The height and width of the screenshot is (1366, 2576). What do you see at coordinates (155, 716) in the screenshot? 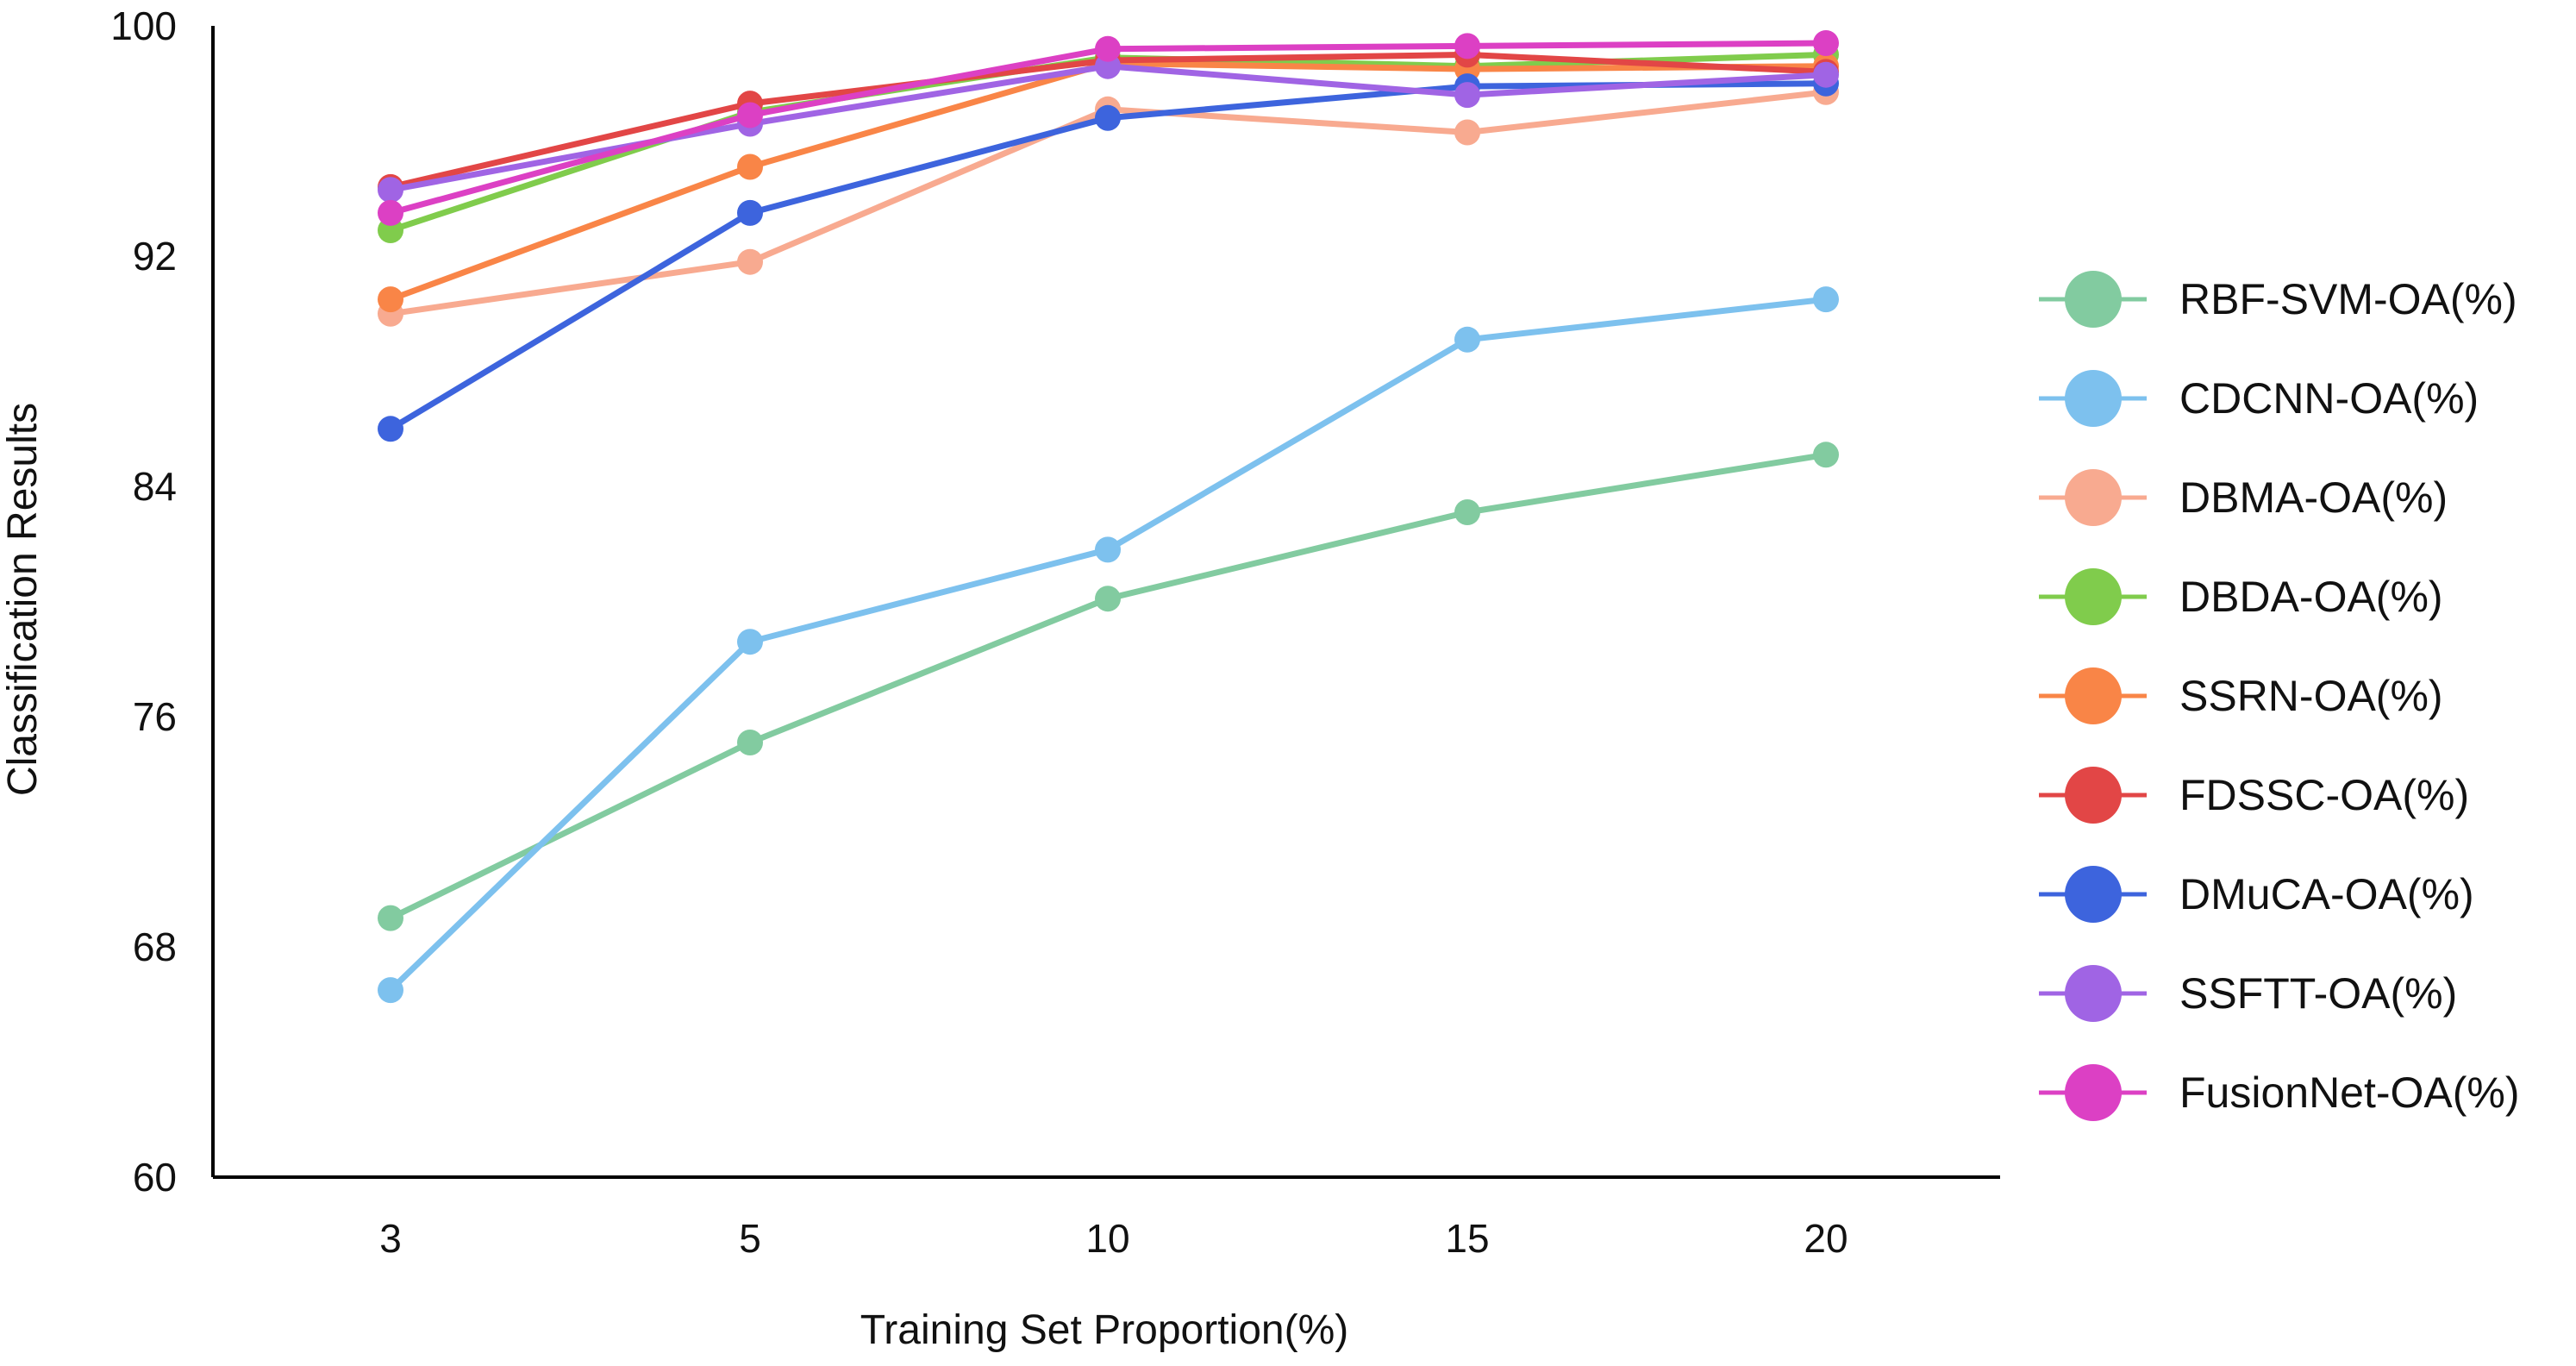
I see `y-tick-label: 76` at bounding box center [155, 716].